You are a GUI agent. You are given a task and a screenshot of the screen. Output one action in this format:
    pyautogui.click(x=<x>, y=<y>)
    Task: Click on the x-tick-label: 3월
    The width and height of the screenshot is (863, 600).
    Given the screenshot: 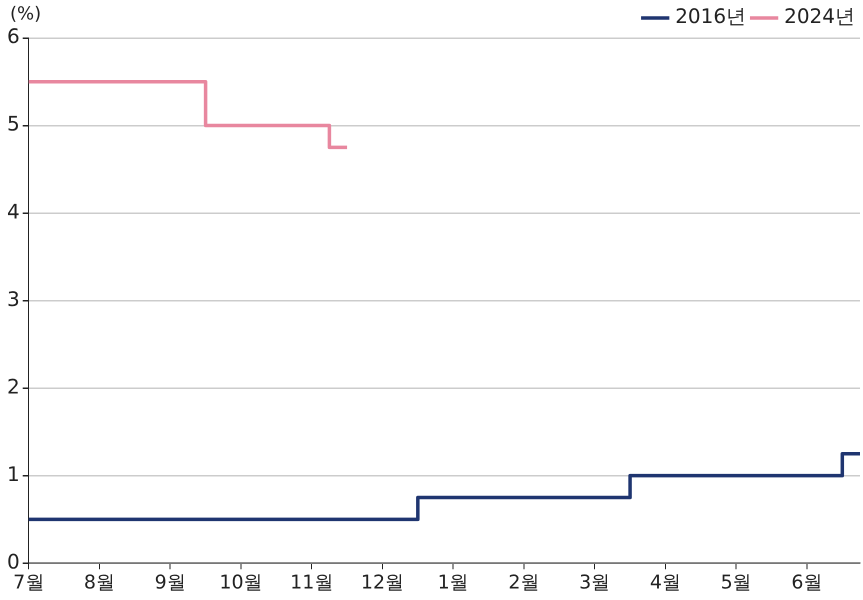 What is the action you would take?
    pyautogui.click(x=594, y=583)
    